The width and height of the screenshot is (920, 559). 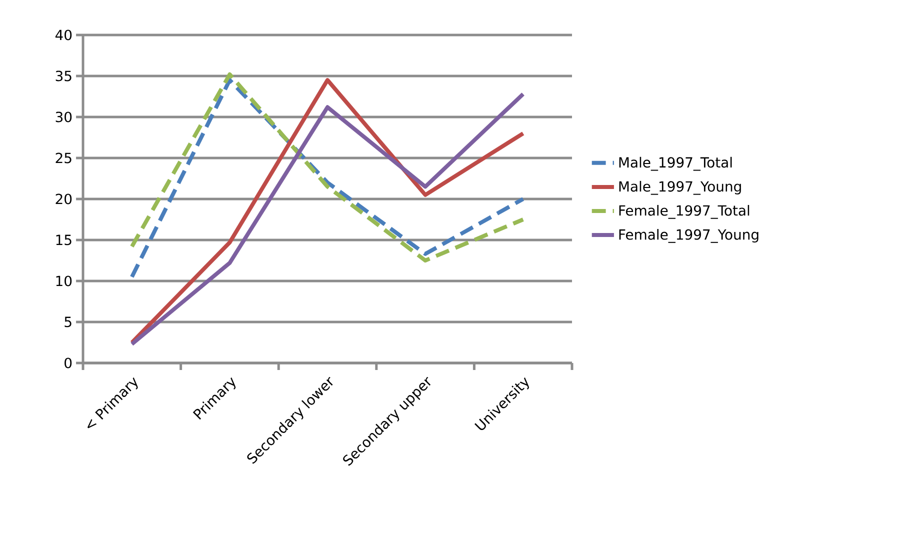 What do you see at coordinates (64, 117) in the screenshot?
I see `y-tick-label: 30` at bounding box center [64, 117].